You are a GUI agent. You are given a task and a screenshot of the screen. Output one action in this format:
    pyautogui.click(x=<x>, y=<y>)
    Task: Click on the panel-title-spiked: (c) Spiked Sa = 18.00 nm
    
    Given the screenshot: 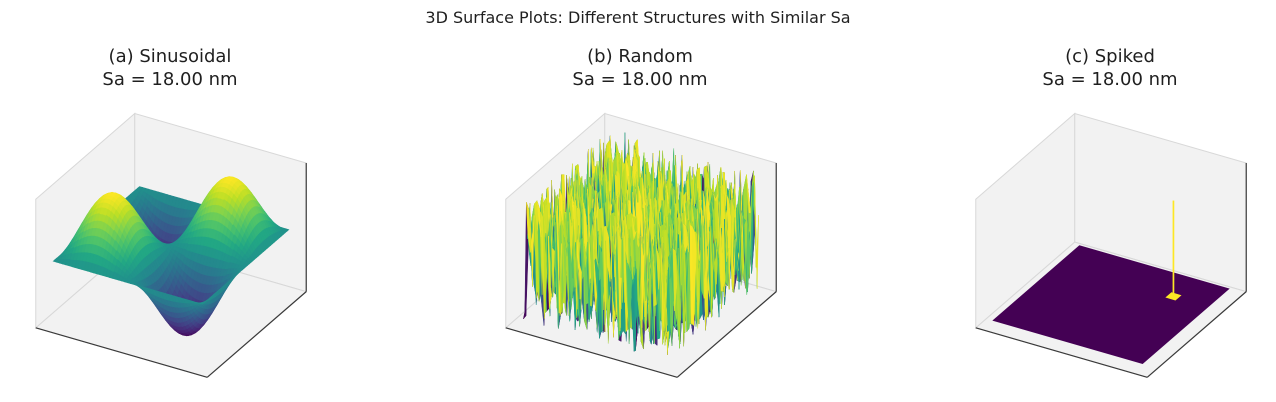 What is the action you would take?
    pyautogui.click(x=1108, y=68)
    